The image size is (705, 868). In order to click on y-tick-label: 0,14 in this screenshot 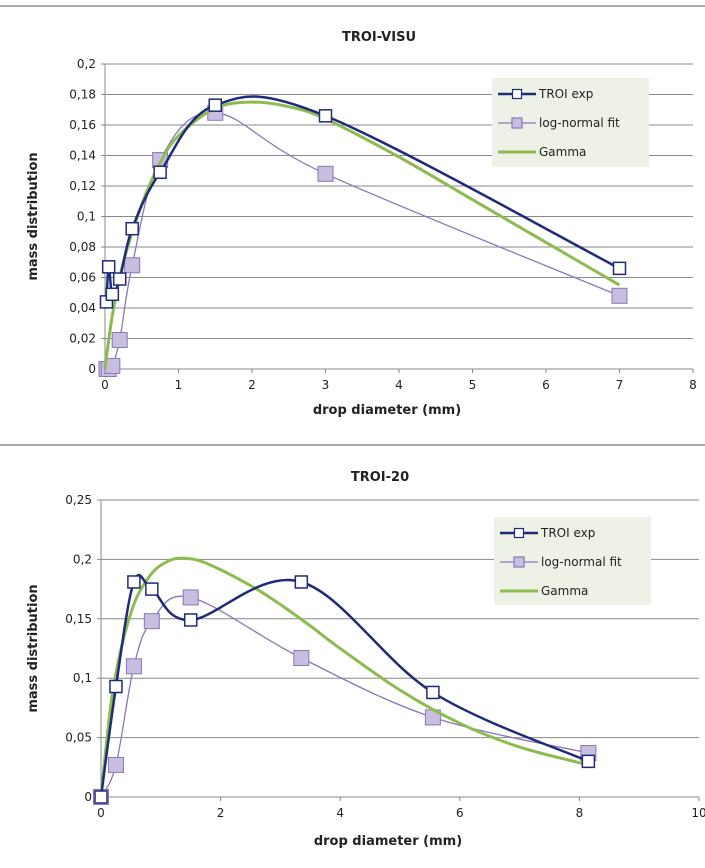, I will do `click(82, 156)`.